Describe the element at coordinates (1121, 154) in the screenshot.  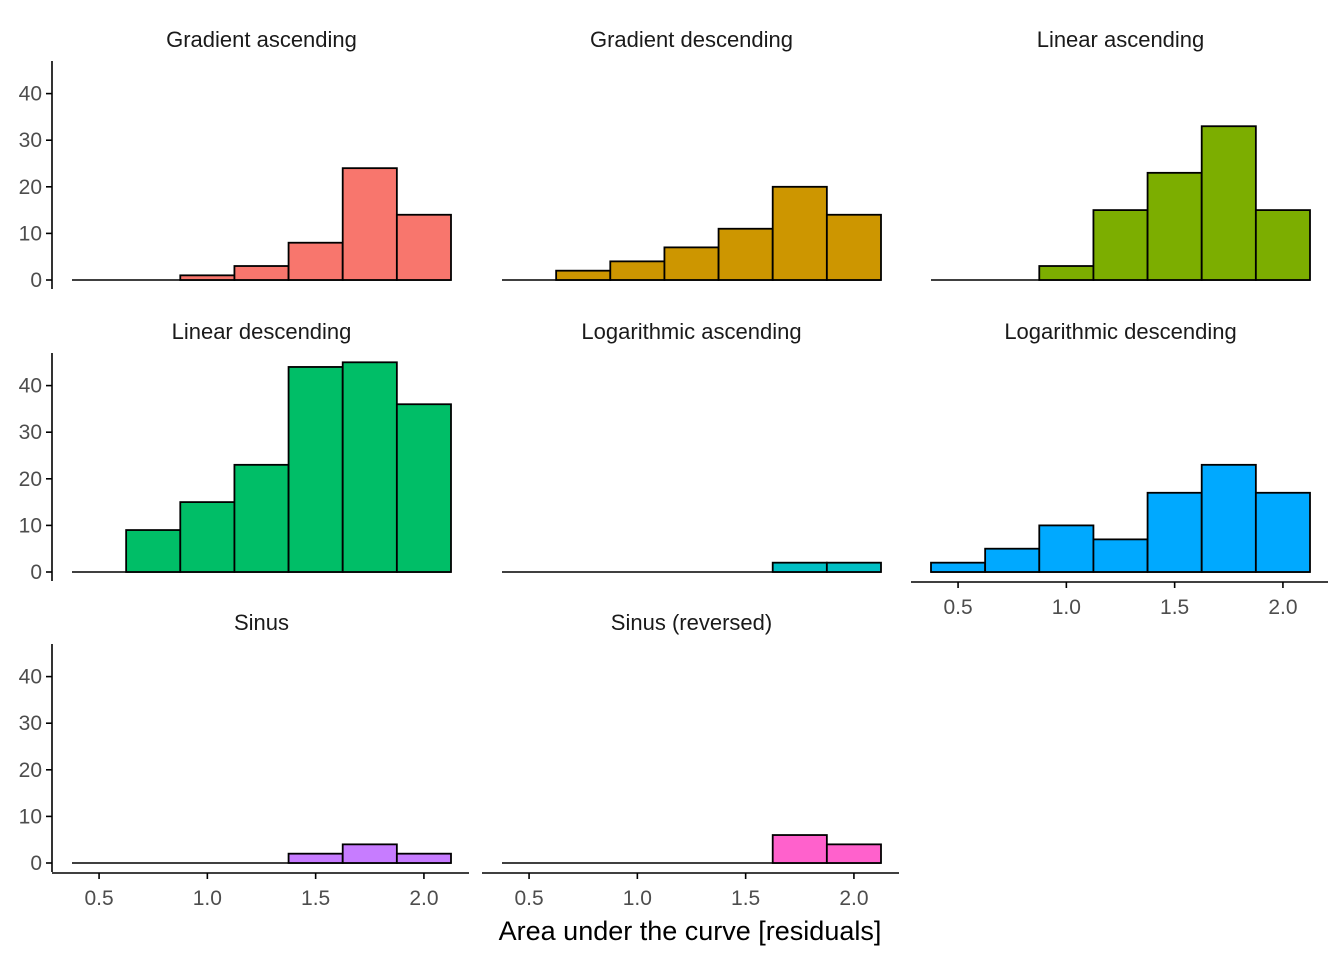
I see `facet-linear-ascending: Linear ascending` at that location.